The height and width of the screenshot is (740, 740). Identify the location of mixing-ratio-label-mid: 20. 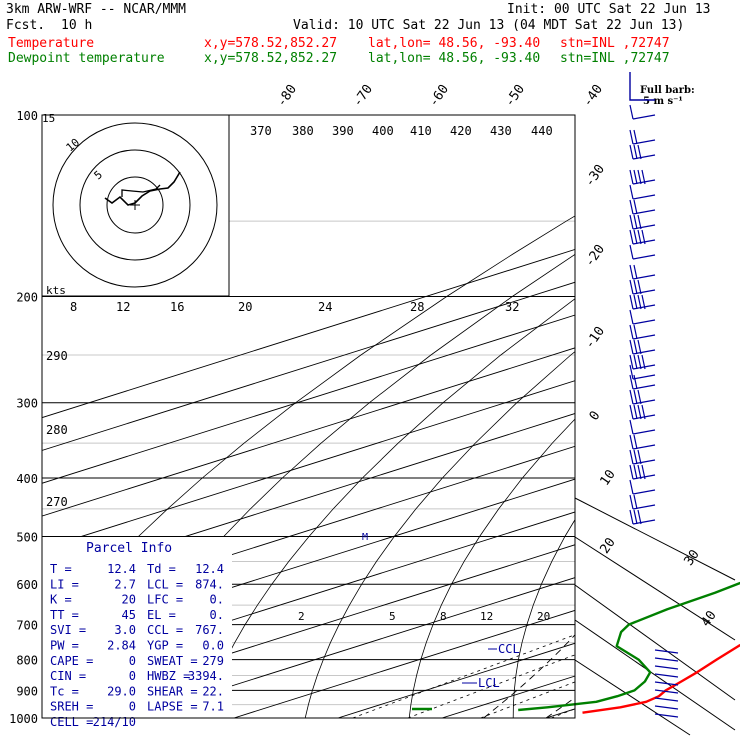
(245, 307).